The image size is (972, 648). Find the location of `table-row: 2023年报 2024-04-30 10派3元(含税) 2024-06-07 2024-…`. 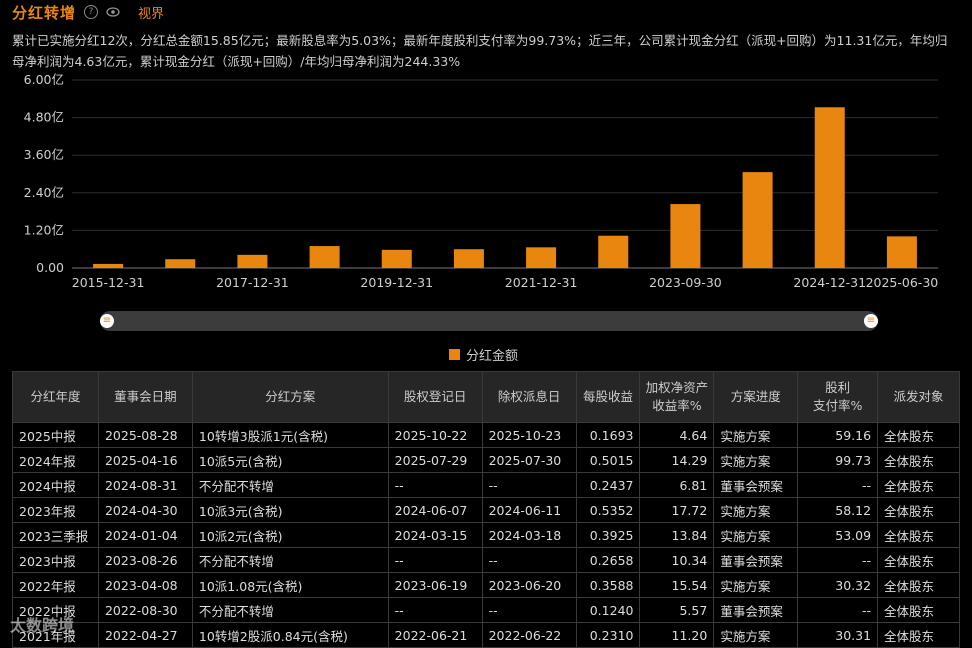

table-row: 2023年报 2024-04-30 10派3元(含税) 2024-06-07 2024-… is located at coordinates (486, 510).